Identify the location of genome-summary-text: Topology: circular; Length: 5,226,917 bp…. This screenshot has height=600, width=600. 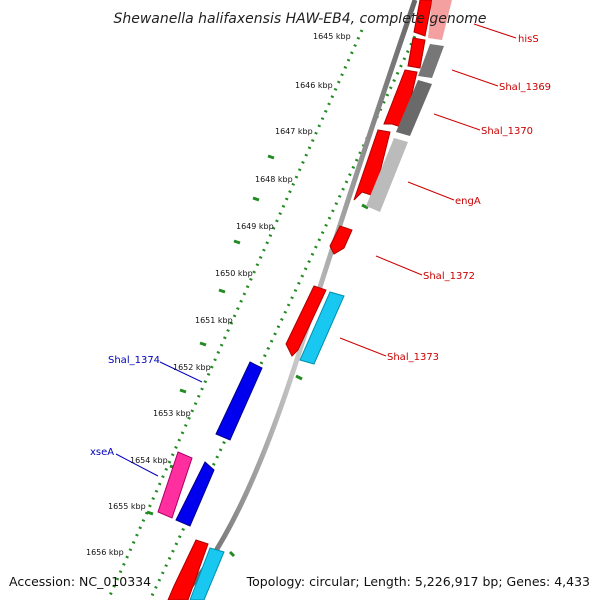
(418, 581).